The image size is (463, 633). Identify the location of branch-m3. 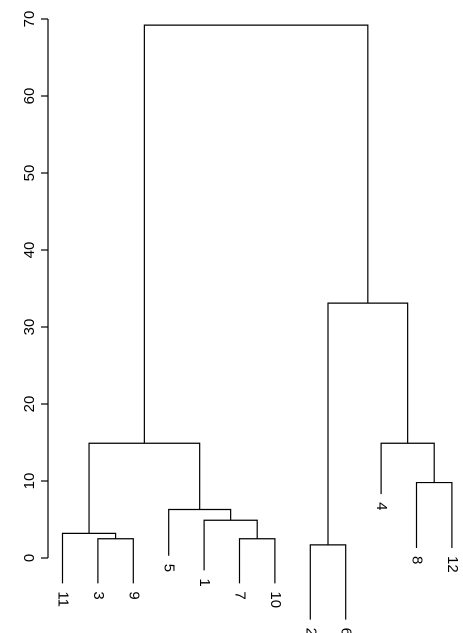
(257, 561).